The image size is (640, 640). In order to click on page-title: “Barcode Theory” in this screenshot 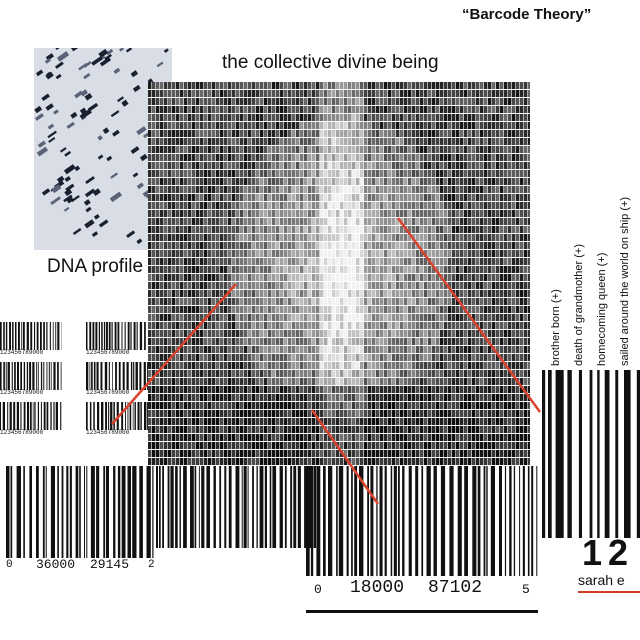, I will do `click(527, 14)`.